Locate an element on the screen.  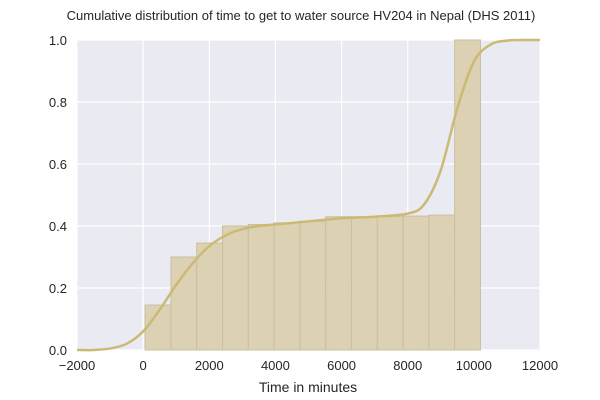
x-tick-label-7: 12000 is located at coordinates (540, 365).